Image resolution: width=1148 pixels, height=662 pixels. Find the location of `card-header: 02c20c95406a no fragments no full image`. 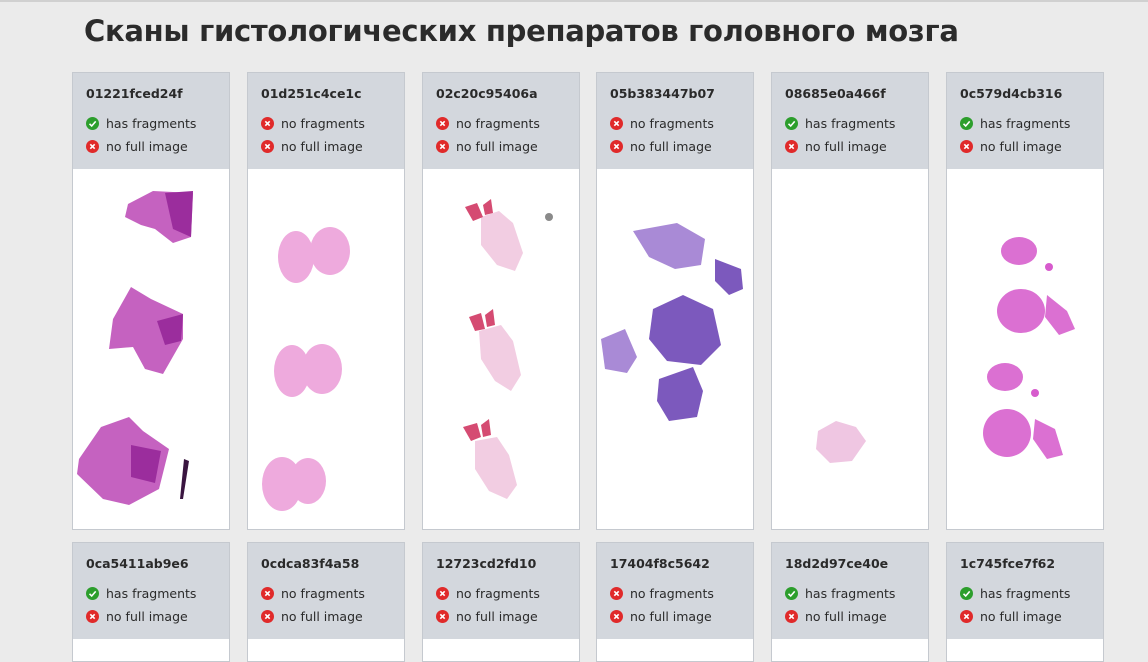

card-header: 02c20c95406a no fragments no full image is located at coordinates (501, 121).